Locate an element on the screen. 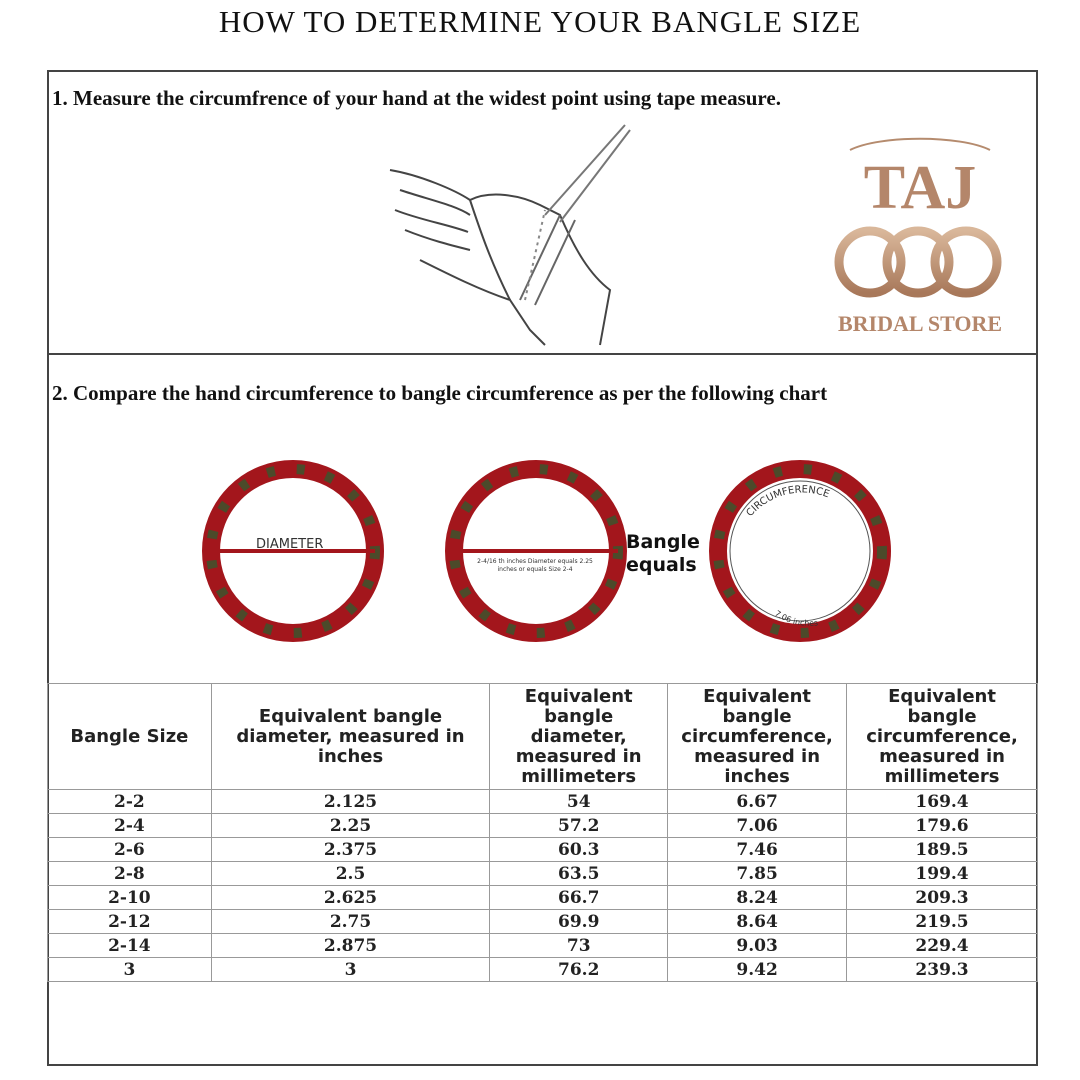  table-row: 2-8 2.5 63.5 7.85 199.4 is located at coordinates (542, 873).